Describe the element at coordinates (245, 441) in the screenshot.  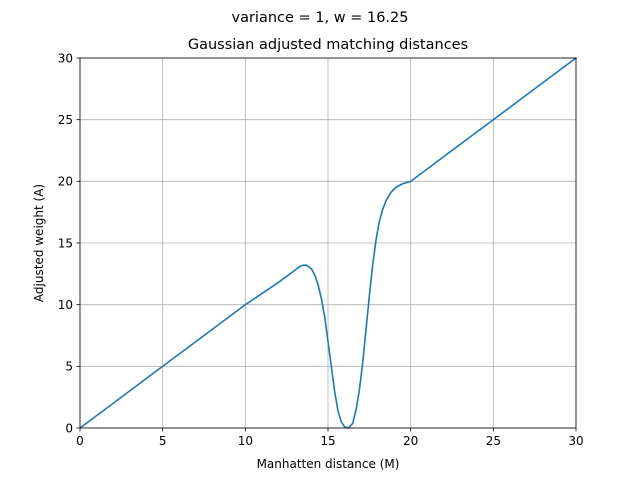
I see `x-tick-label: 10` at that location.